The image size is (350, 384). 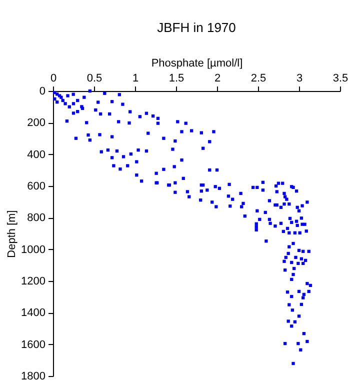 I want to click on y-tick-label: 600, so click(x=36, y=186).